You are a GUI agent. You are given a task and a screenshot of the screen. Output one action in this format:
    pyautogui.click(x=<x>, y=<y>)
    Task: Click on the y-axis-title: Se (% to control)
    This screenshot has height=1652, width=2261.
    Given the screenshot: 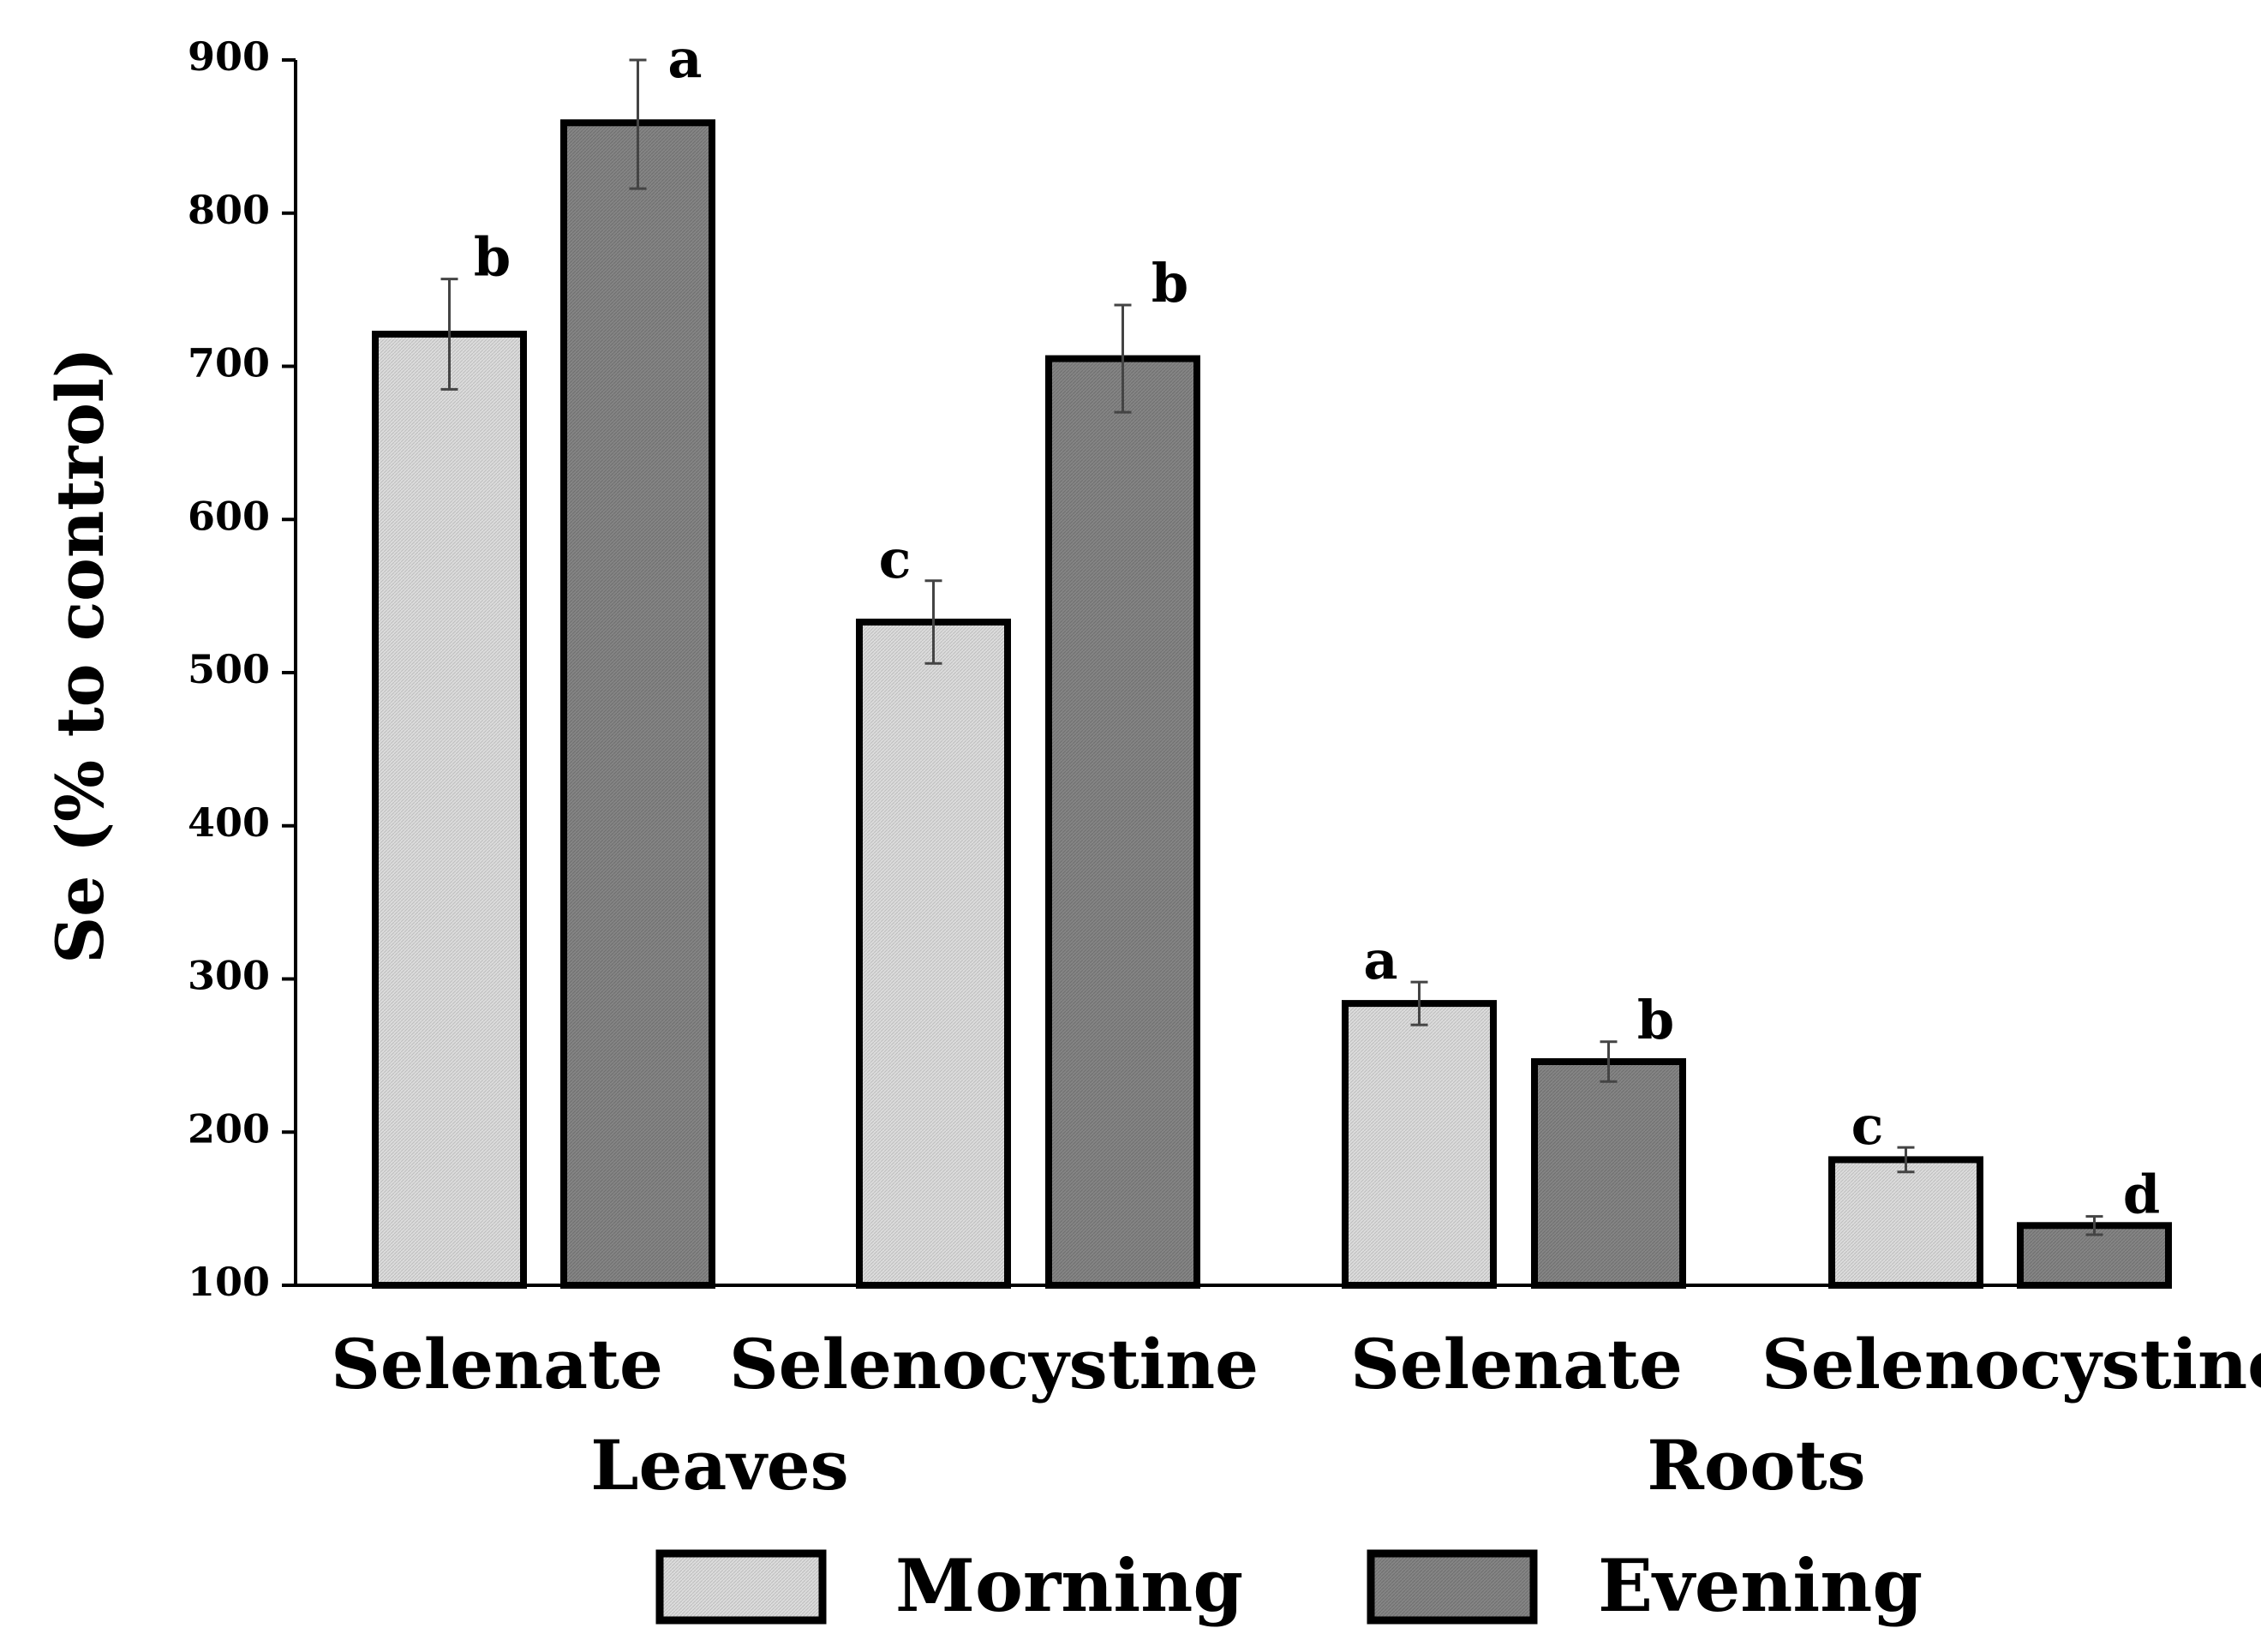 What is the action you would take?
    pyautogui.click(x=80, y=655)
    